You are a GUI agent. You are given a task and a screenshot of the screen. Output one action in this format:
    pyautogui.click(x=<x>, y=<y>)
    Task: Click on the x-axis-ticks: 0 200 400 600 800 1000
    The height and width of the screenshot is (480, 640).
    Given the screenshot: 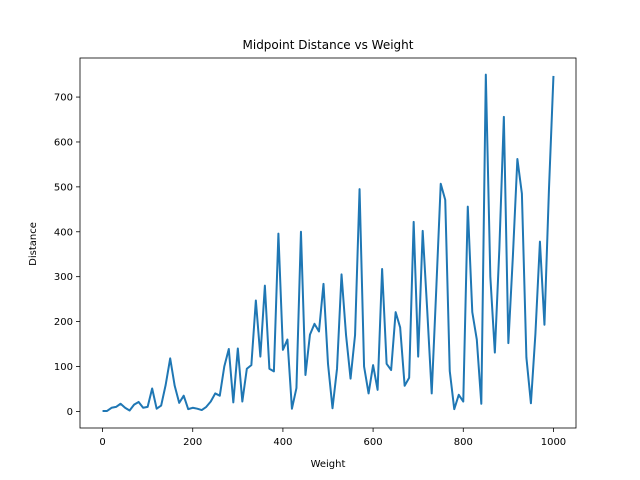 What is the action you would take?
    pyautogui.click(x=332, y=438)
    